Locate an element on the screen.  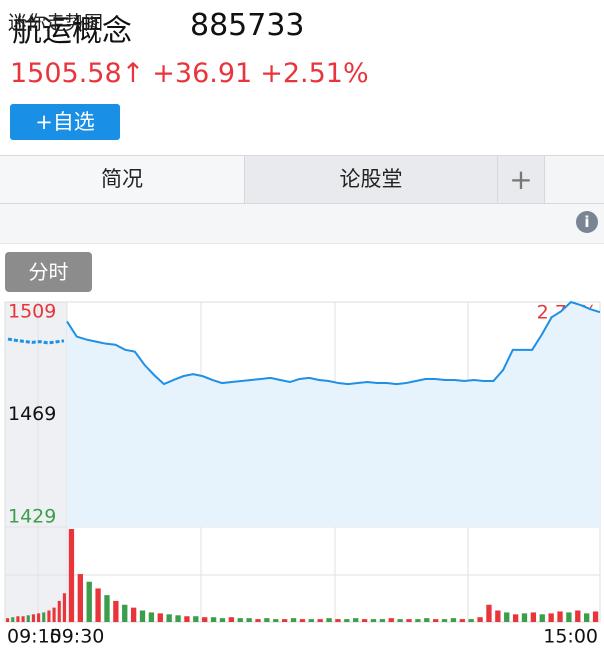
section-title: 迷你走势图 is located at coordinates (56, 23).